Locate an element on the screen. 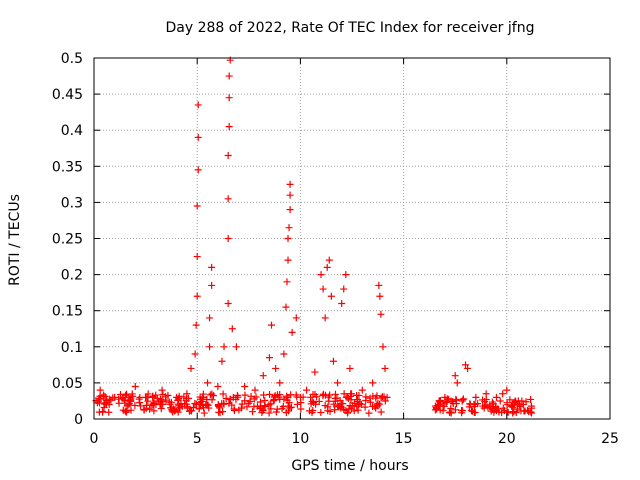 The image size is (640, 480). x-tick-label: 5 is located at coordinates (197, 439).